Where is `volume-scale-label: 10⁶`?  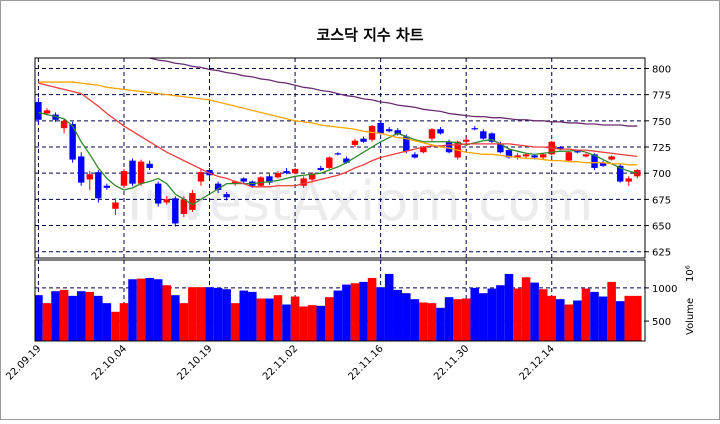 volume-scale-label: 10⁶ is located at coordinates (690, 273).